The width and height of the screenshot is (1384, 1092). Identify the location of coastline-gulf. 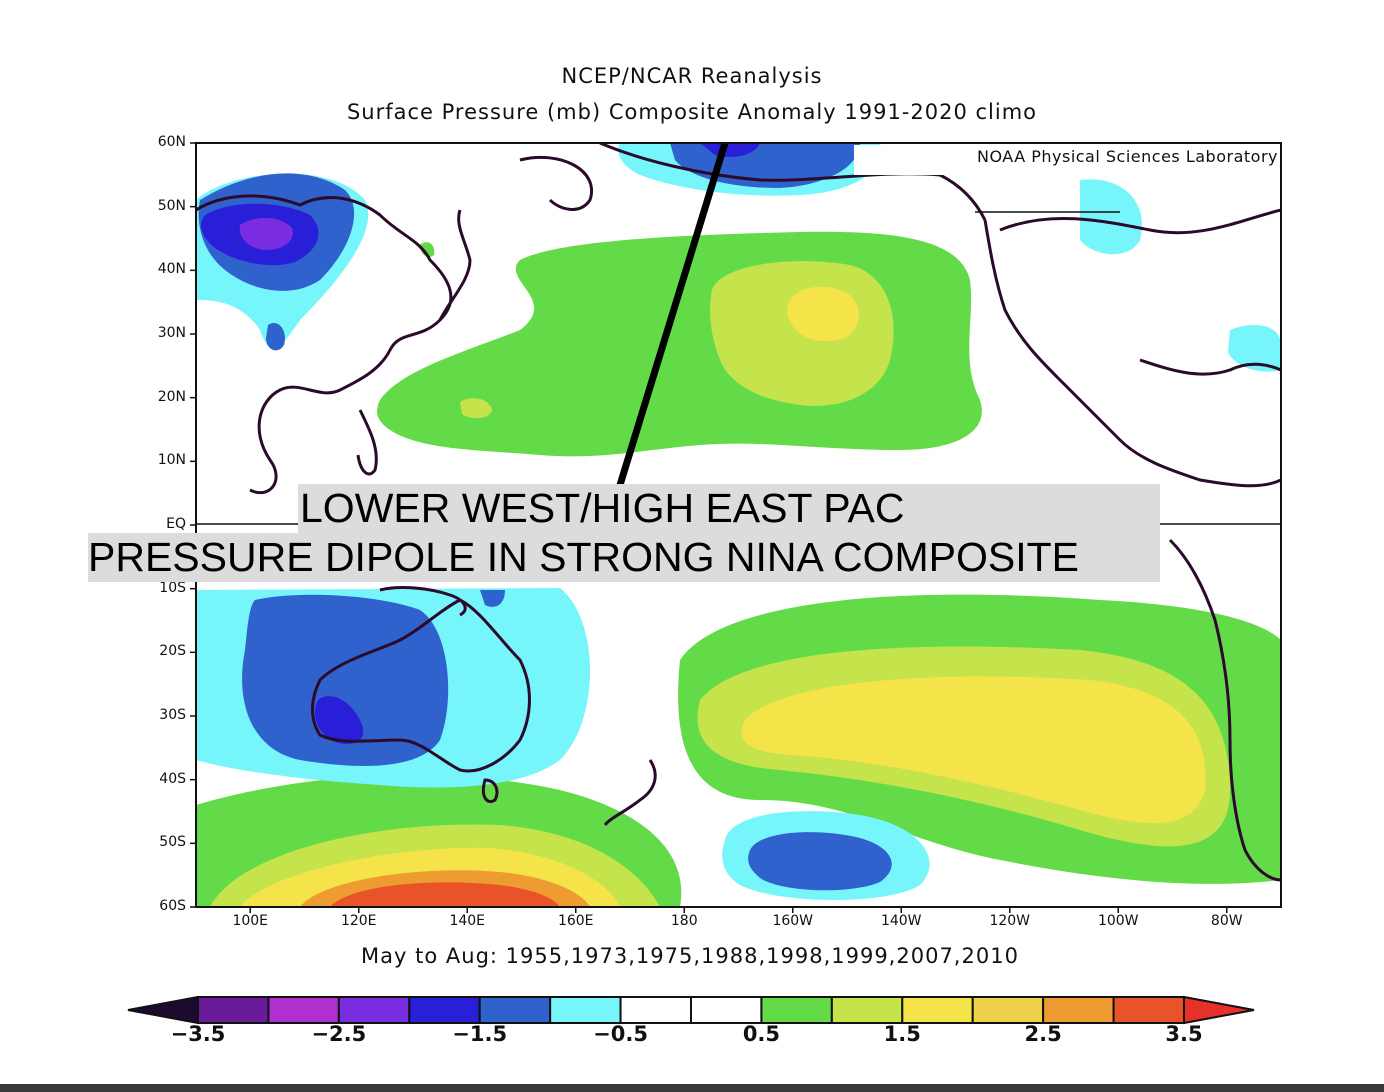
(1210, 367).